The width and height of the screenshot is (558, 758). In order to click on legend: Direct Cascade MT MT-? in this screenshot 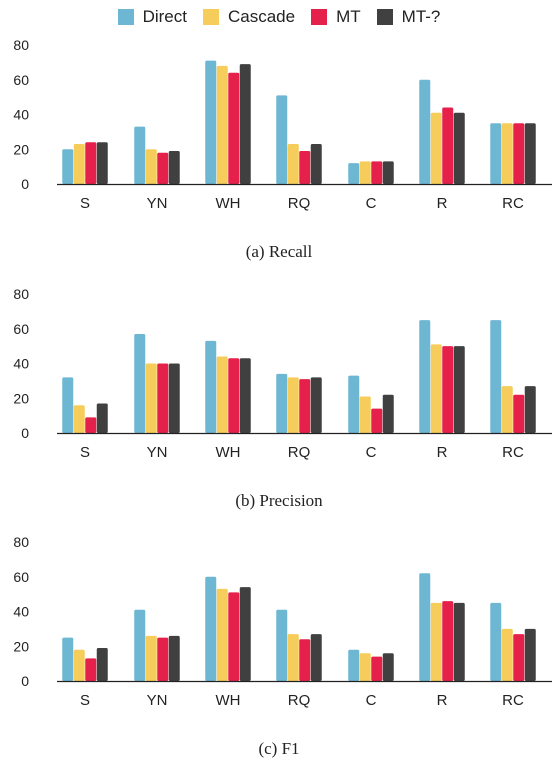, I will do `click(279, 17)`.